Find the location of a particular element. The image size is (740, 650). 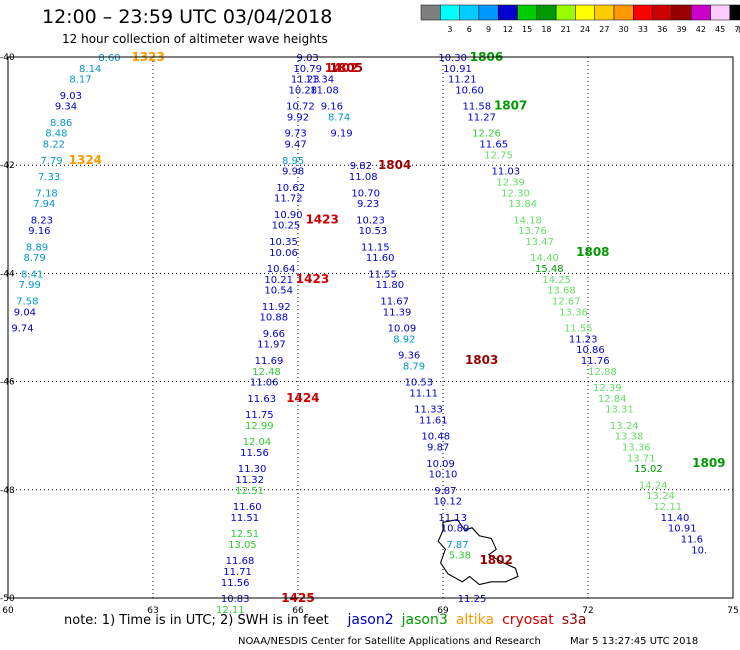

wave-height-label: 9.04 is located at coordinates (25, 312).